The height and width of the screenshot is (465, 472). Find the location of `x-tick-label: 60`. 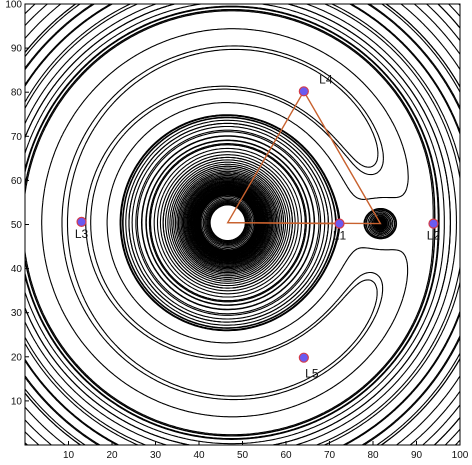

x-tick-label: 60 is located at coordinates (286, 455).